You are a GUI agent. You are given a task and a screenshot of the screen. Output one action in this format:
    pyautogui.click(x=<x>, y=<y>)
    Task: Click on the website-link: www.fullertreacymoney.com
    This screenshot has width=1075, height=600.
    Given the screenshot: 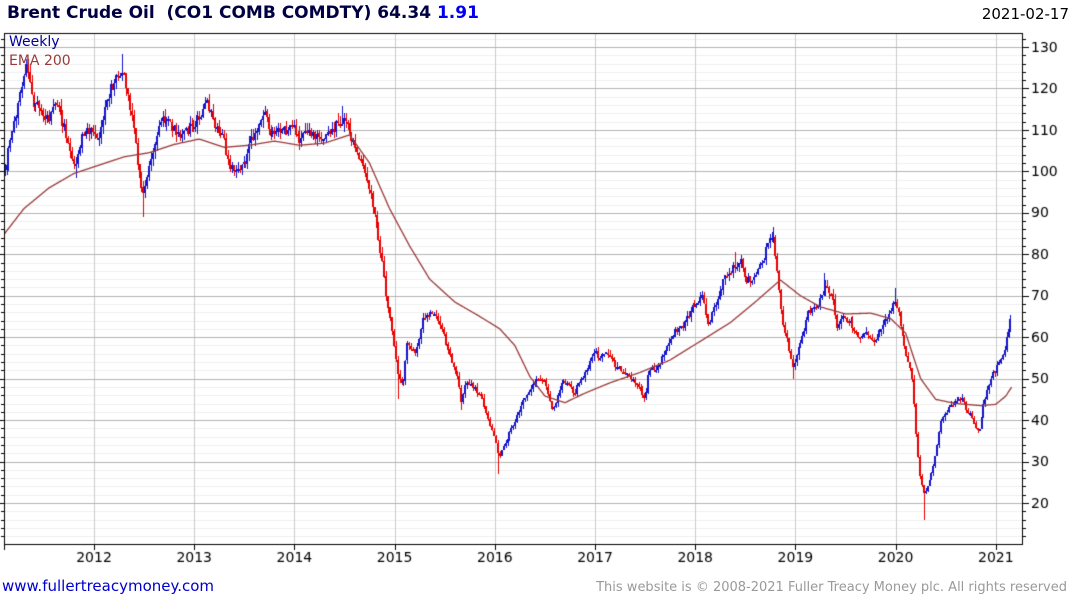 What is the action you would take?
    pyautogui.click(x=108, y=586)
    